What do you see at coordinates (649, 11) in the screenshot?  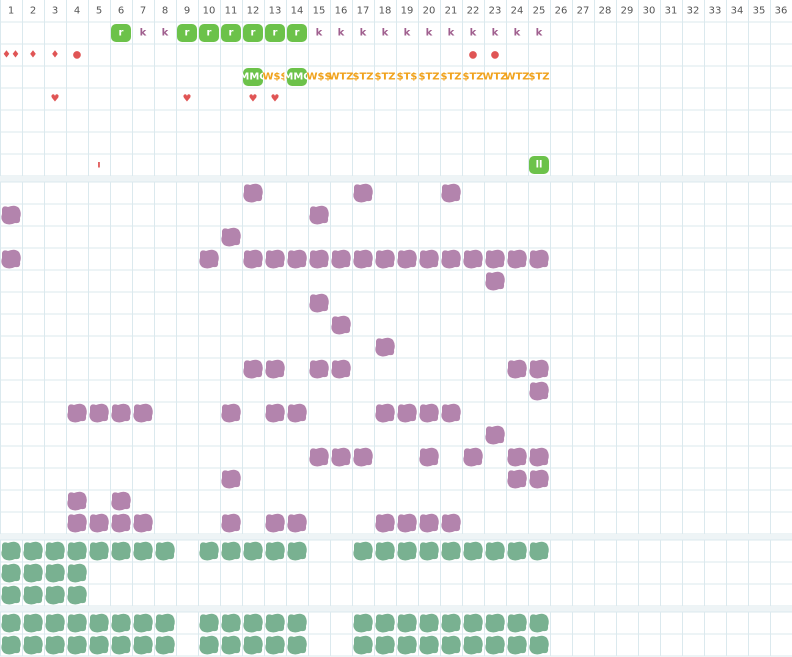 I see `column-header: 30` at bounding box center [649, 11].